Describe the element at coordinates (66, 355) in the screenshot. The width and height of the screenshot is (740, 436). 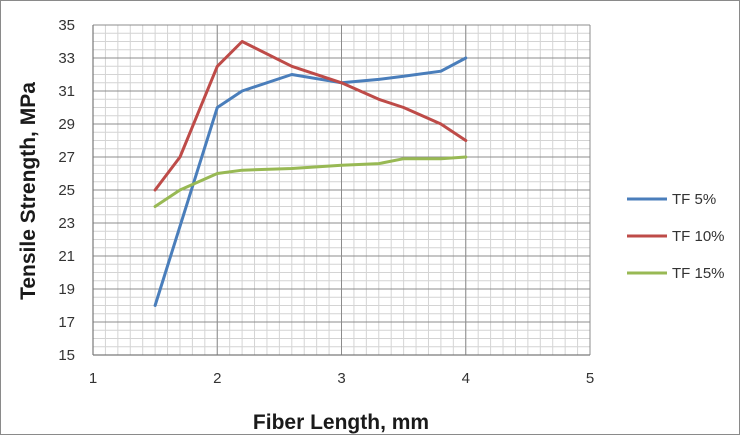
I see `y-tick-label: 15` at that location.